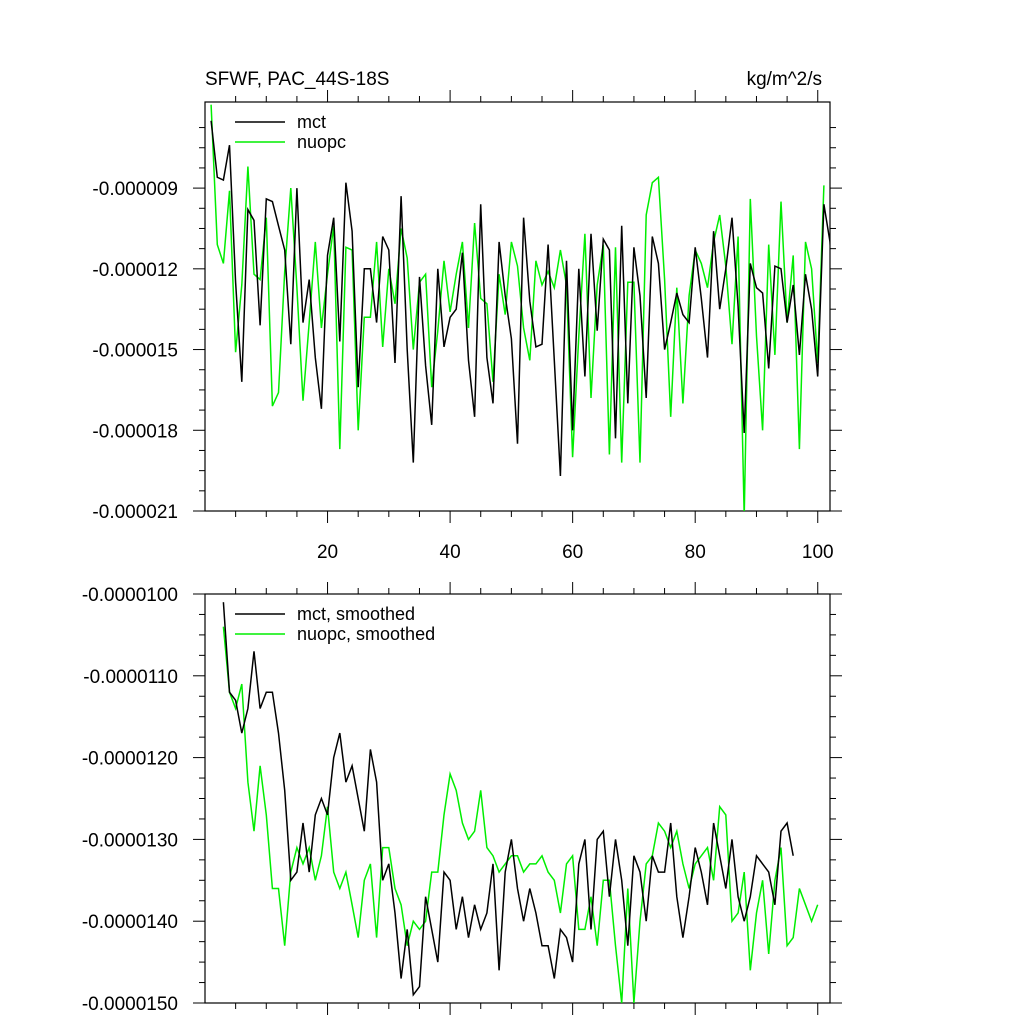  Describe the element at coordinates (695, 552) in the screenshot. I see `x-tick-label: 80` at that location.